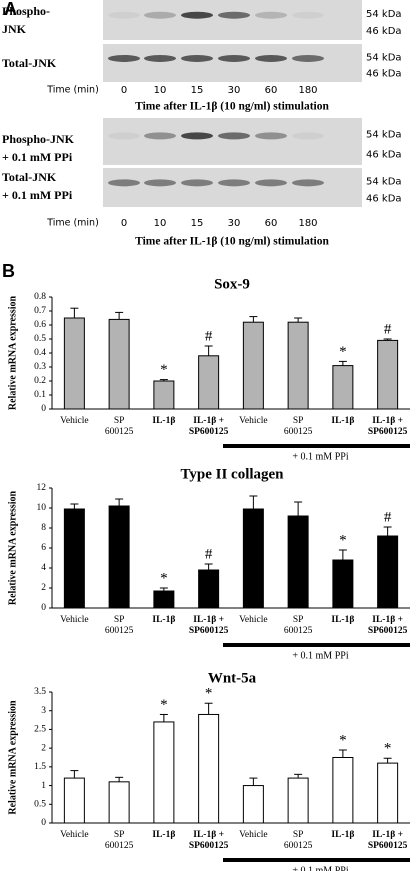 The image size is (416, 871). What do you see at coordinates (197, 223) in the screenshot?
I see `time-value: 15` at bounding box center [197, 223].